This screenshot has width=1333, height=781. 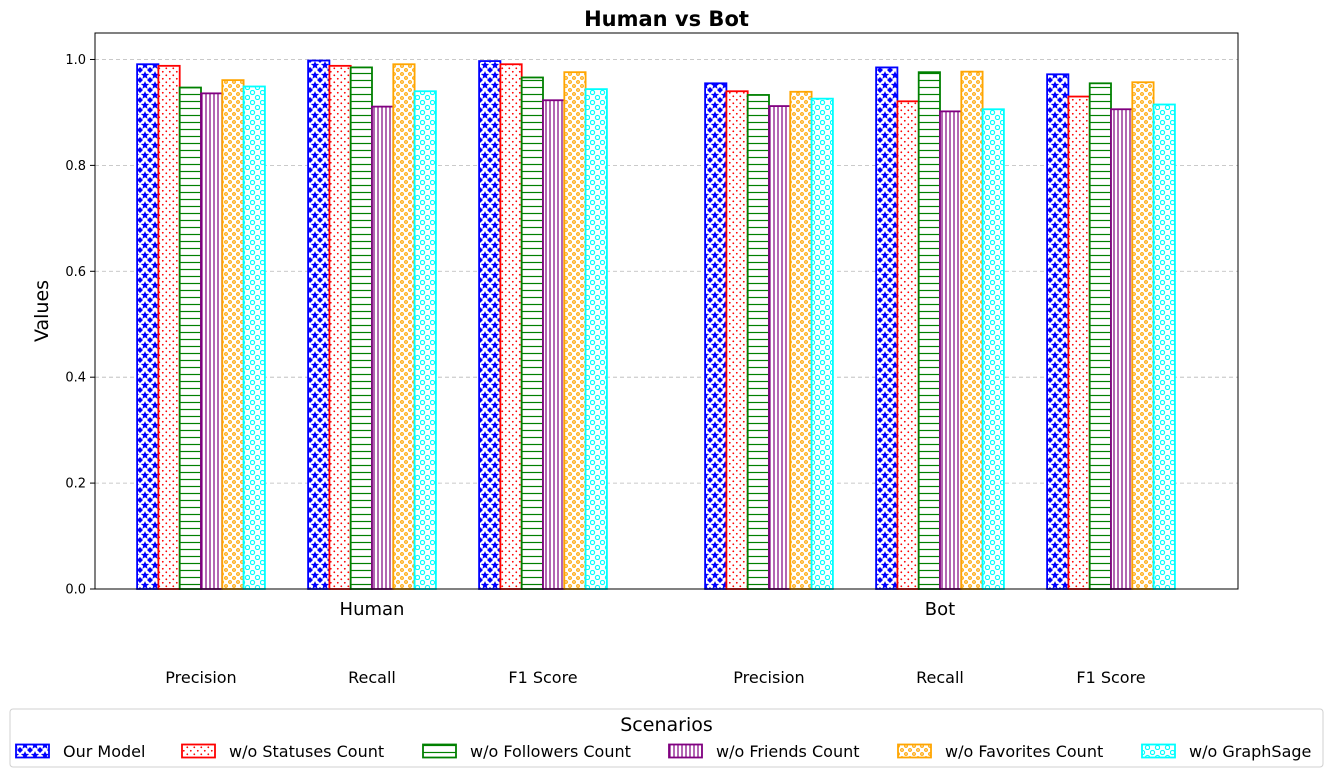 I want to click on bar-bot-precision-w-o-graphsage, so click(x=822, y=343).